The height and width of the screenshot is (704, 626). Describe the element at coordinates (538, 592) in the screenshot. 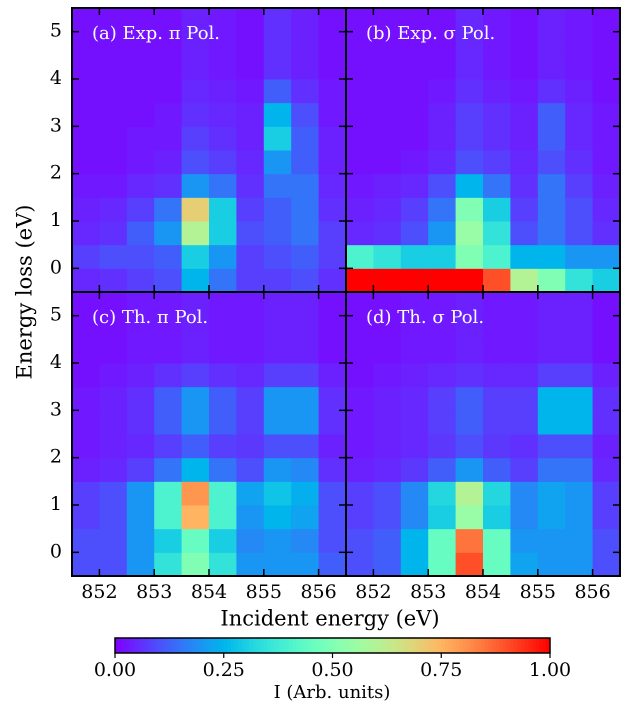

I see `x-tick-label: 855` at that location.